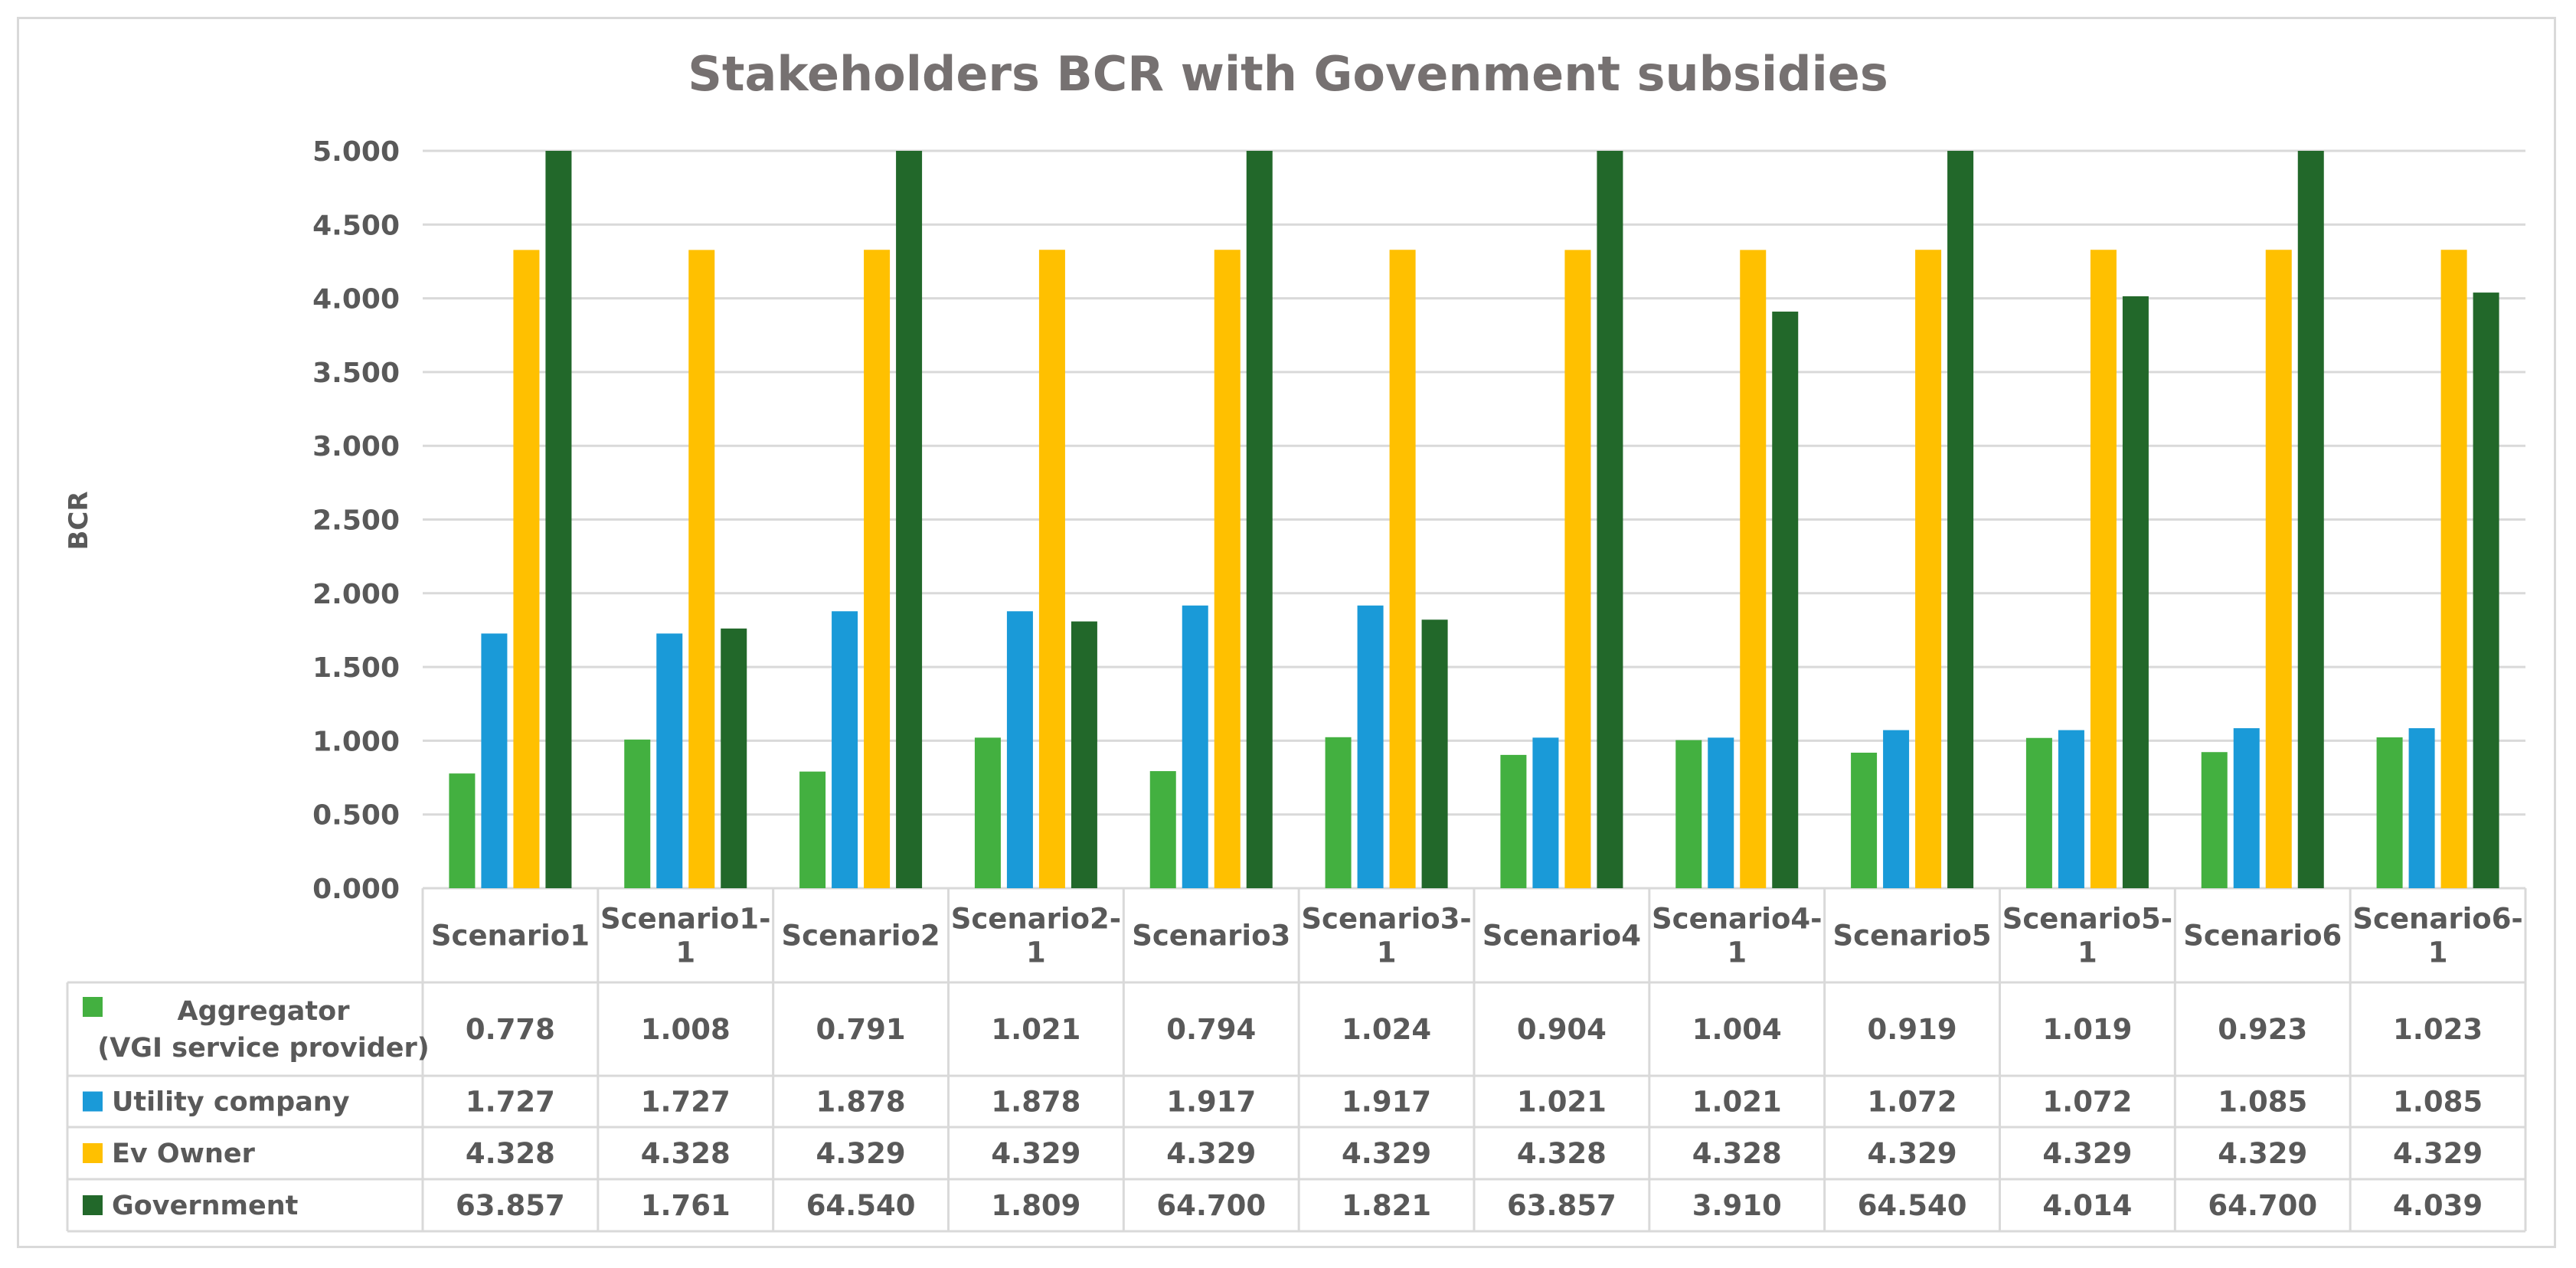 The width and height of the screenshot is (2576, 1268). Describe the element at coordinates (356, 152) in the screenshot. I see `y-tick-label: 5.000` at that location.